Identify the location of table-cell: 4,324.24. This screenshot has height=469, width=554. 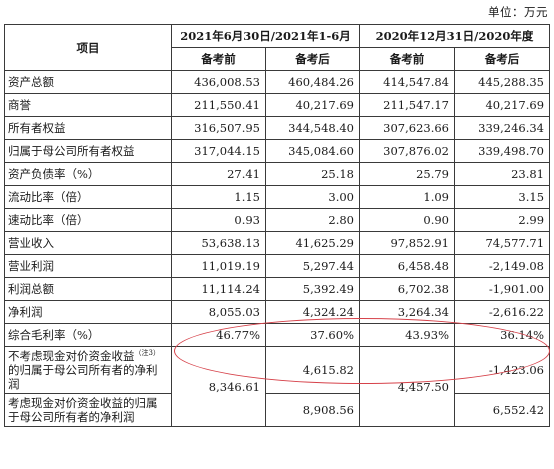
(312, 312).